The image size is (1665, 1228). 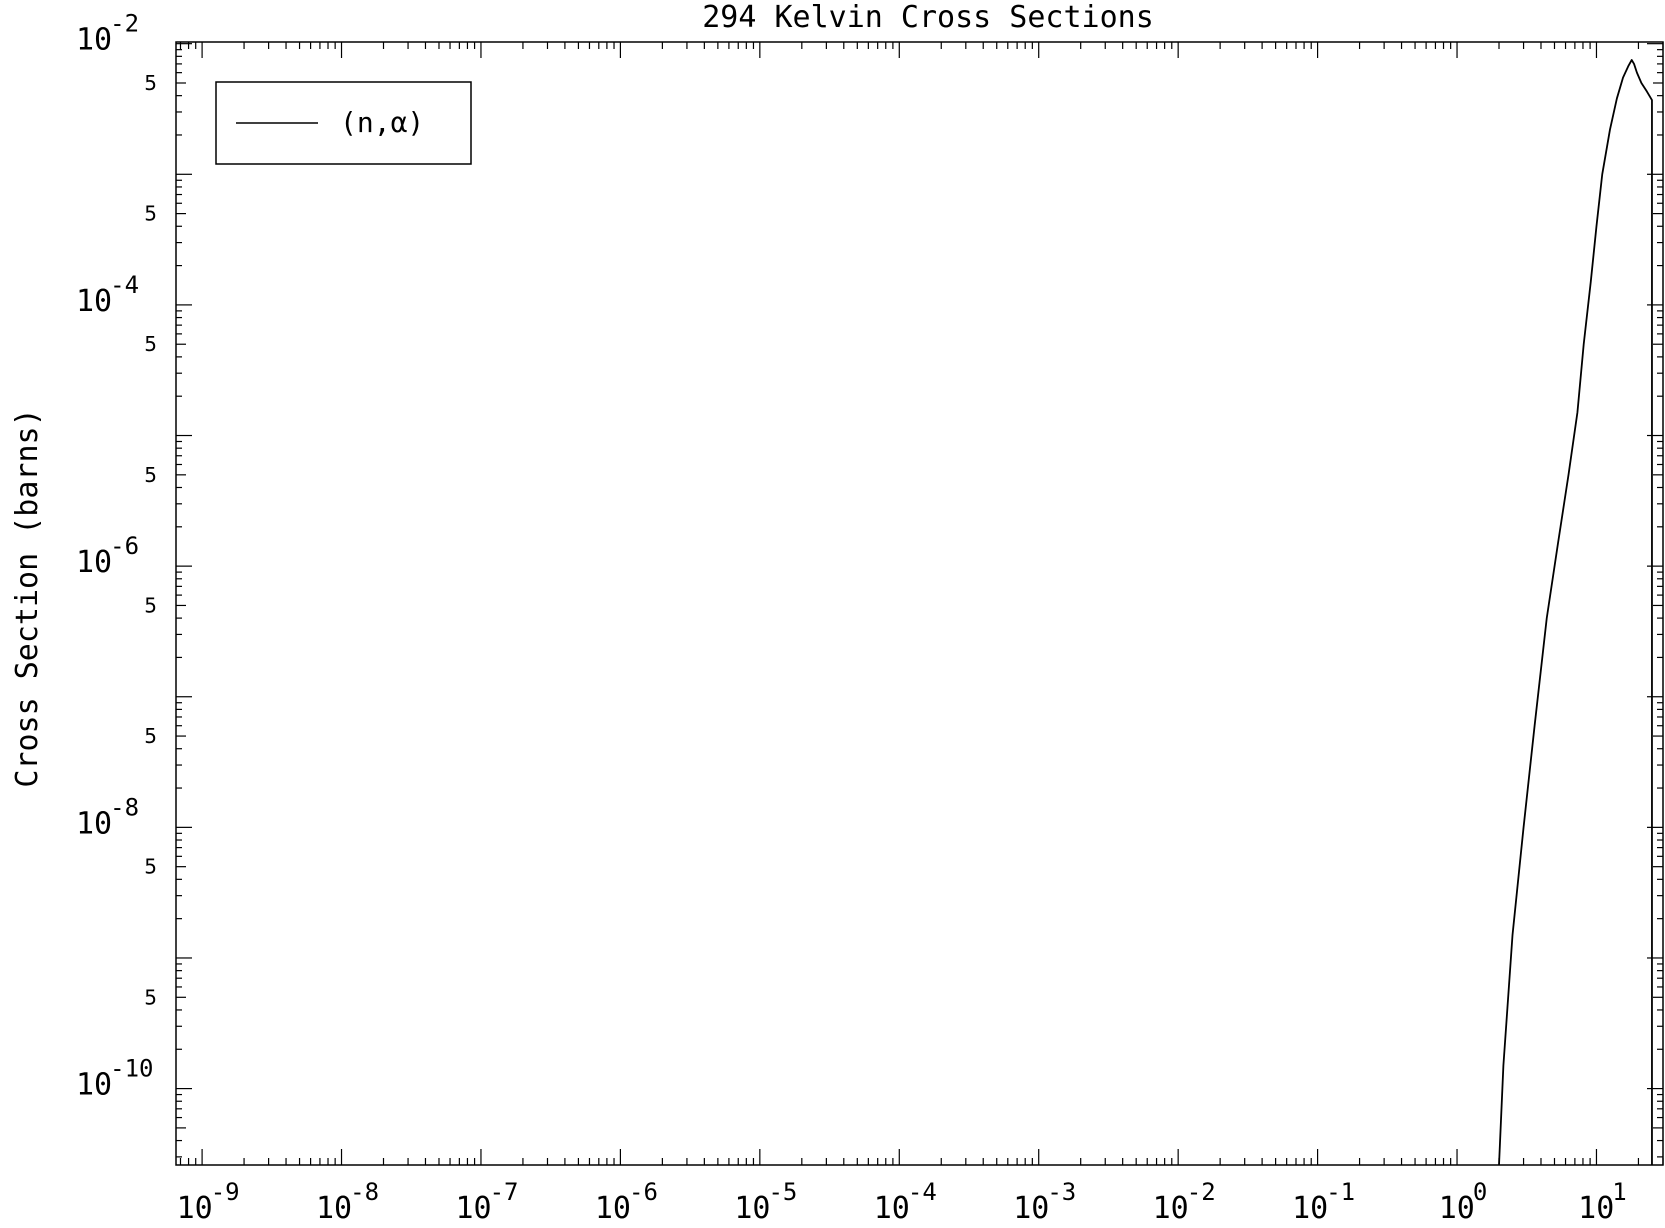 I want to click on x-tick-label: 10¹, so click(x=1602, y=1202).